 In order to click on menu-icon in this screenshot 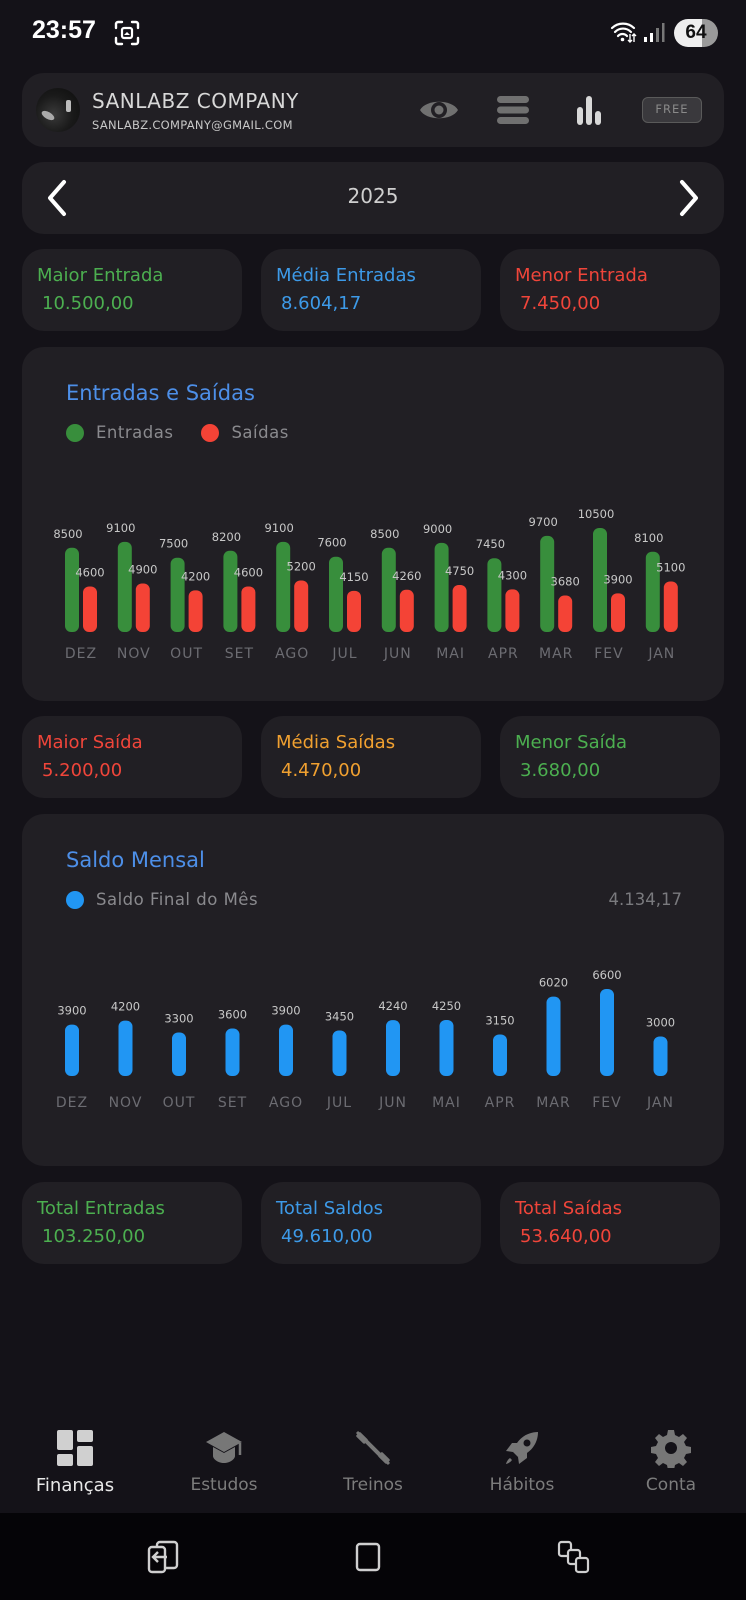, I will do `click(513, 110)`.